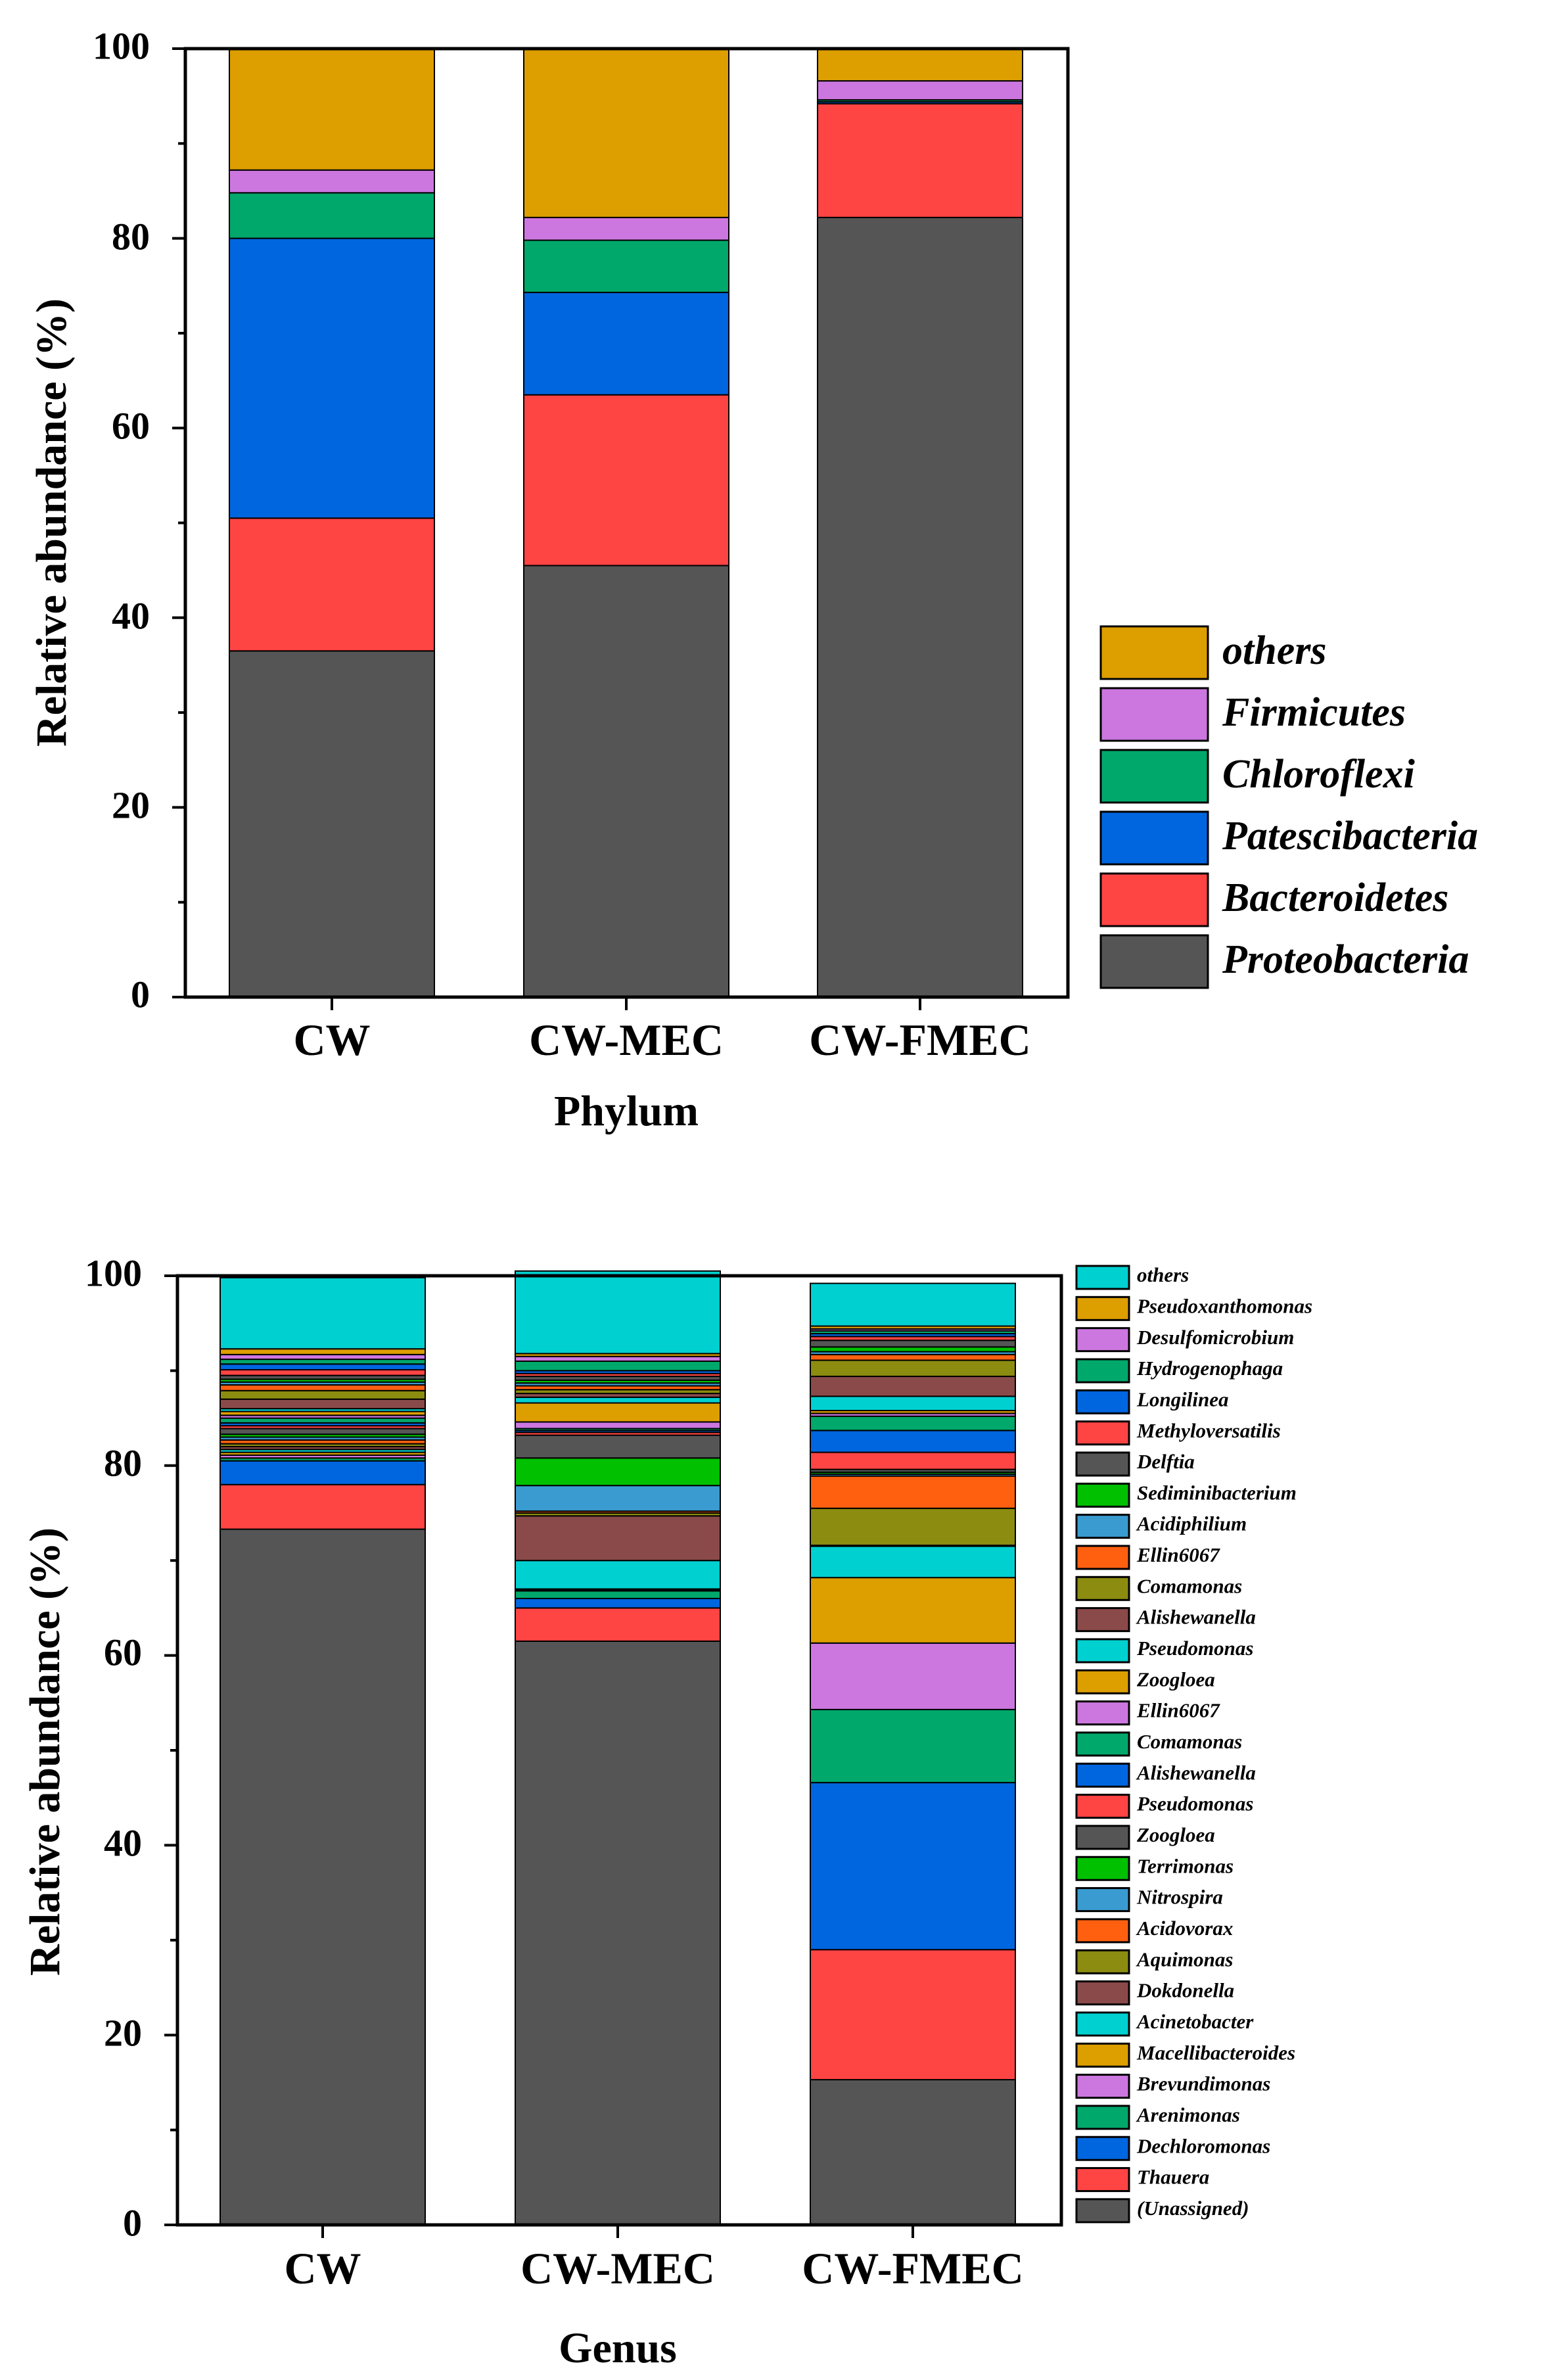 The width and height of the screenshot is (1547, 2380). Describe the element at coordinates (653, 2268) in the screenshot. I see `genus-x-ticklabels: CW CW-MEC CW-FMEC` at that location.